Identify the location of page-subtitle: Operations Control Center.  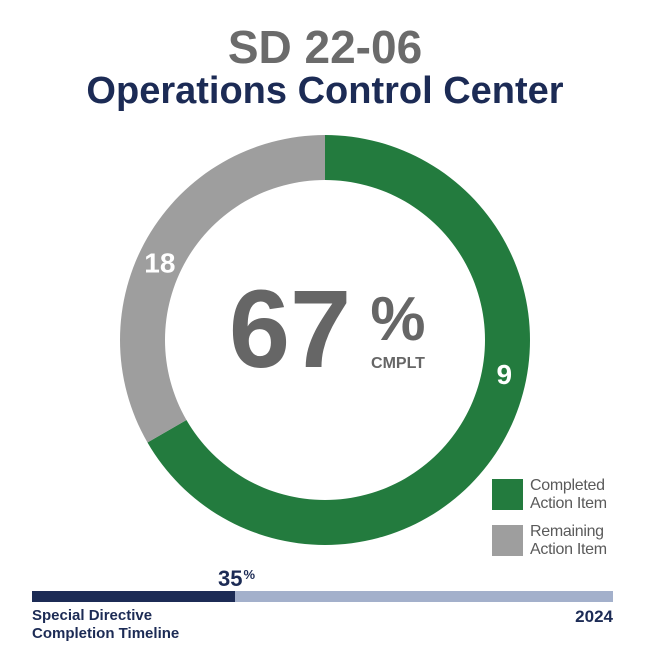
(325, 91).